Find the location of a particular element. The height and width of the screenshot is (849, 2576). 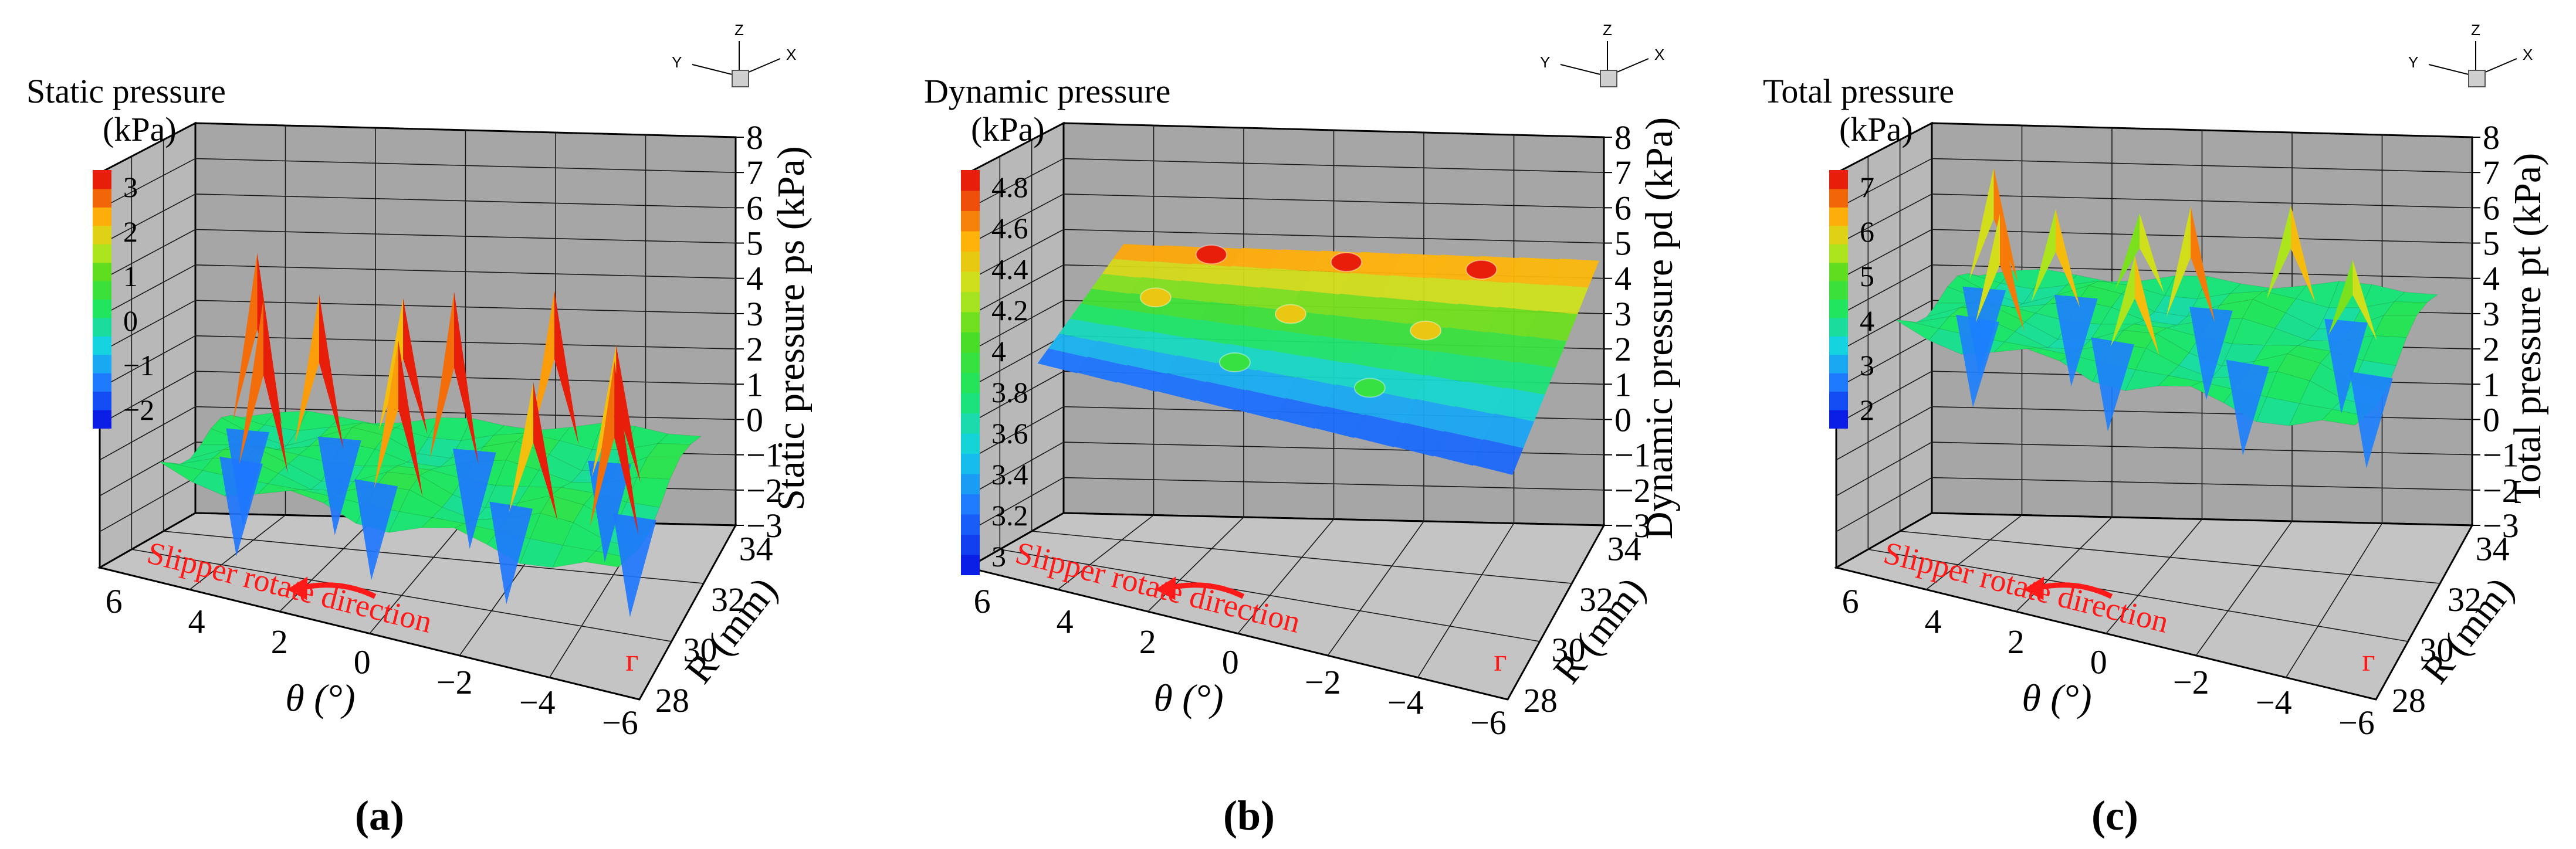

colorbar-unit: (kPa) is located at coordinates (1876, 129).